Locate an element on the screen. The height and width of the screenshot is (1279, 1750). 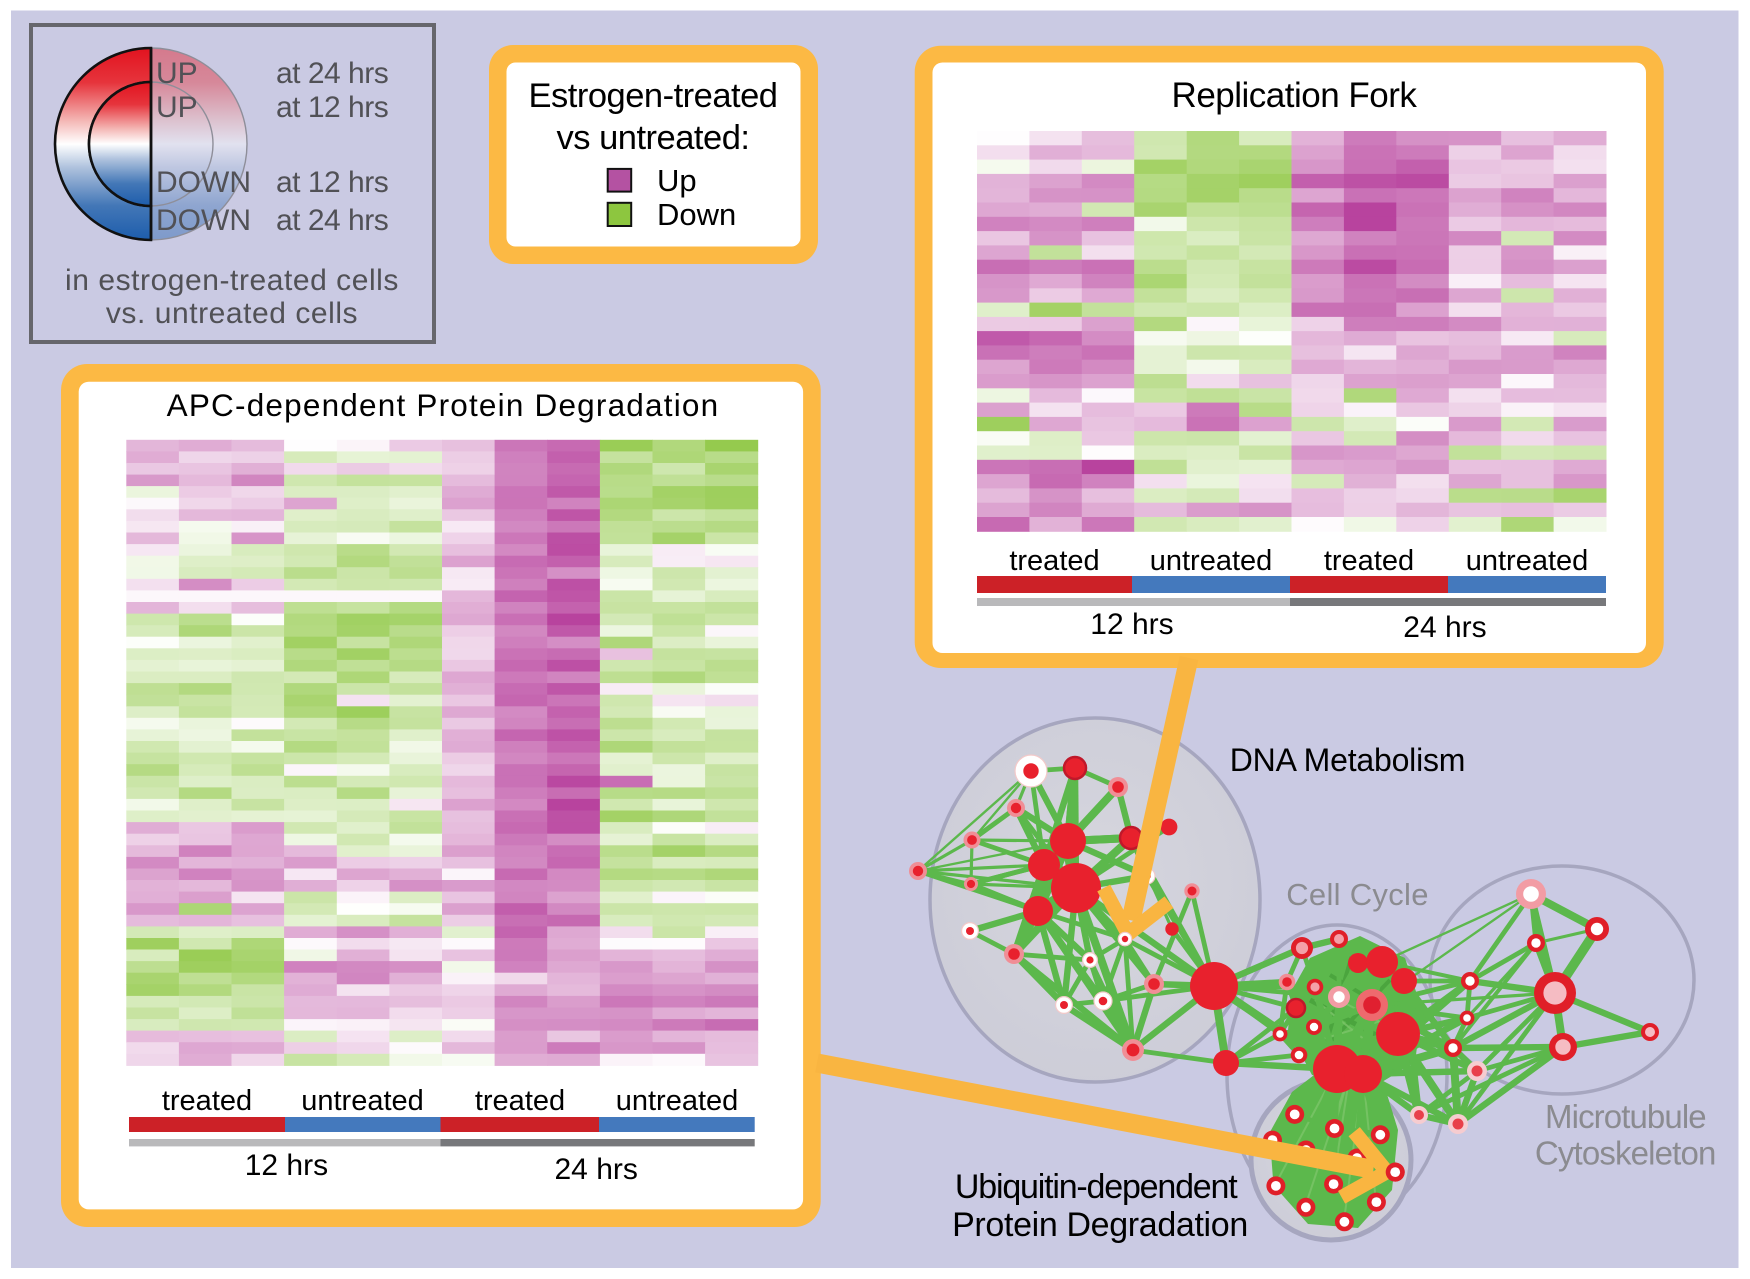
svg-text:APC-dependent Protein Degradat: APC-dependent Protein Degradation is located at coordinates (443, 405).